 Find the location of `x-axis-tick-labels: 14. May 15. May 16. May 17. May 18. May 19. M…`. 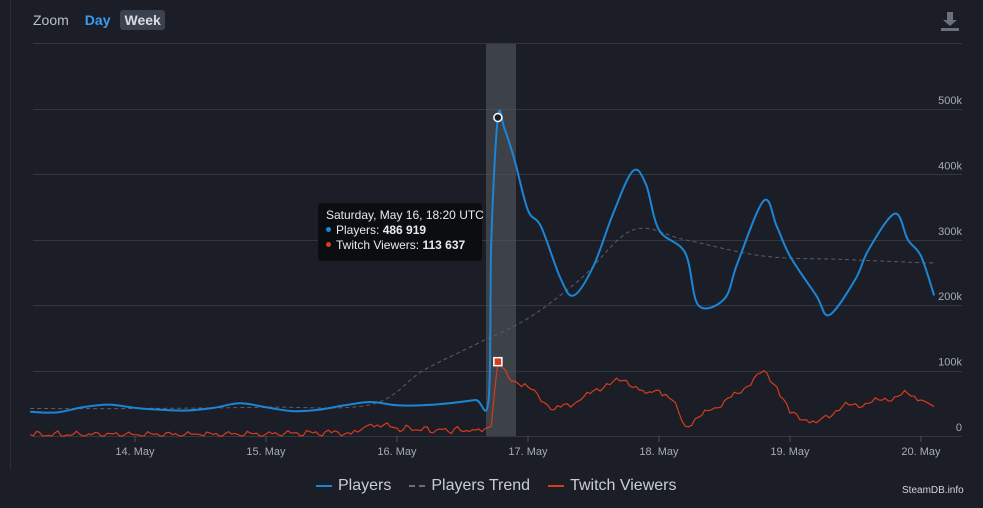

x-axis-tick-labels: 14. May 15. May 16. May 17. May 18. May 19. M… is located at coordinates (528, 447).